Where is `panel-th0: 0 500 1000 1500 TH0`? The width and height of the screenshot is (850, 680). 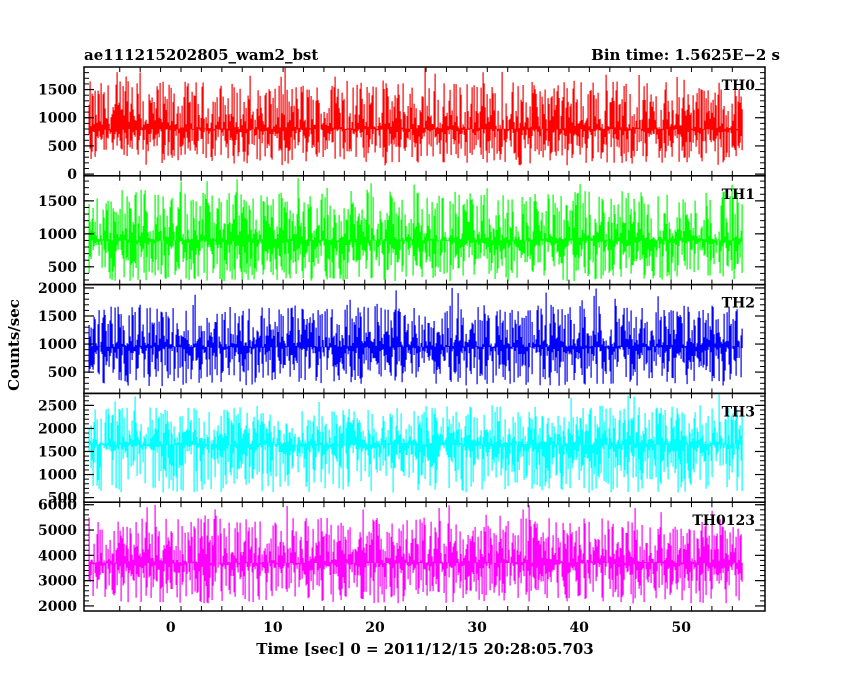
panel-th0: 0 500 1000 1500 TH0 is located at coordinates (402, 124).